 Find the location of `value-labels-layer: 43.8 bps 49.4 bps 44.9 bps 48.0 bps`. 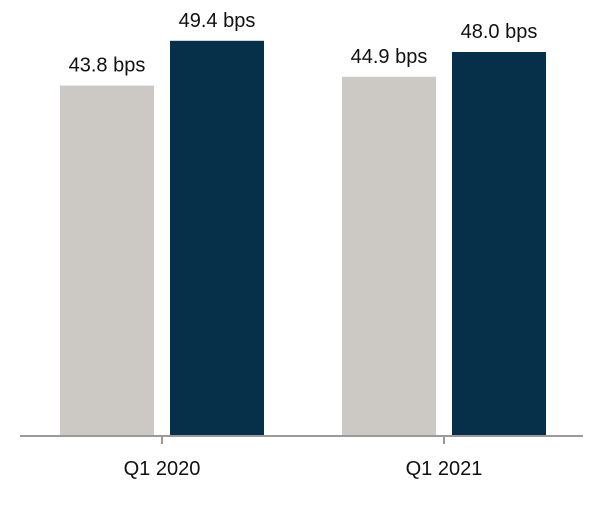

value-labels-layer: 43.8 bps 49.4 bps 44.9 bps 48.0 bps is located at coordinates (303, 43).